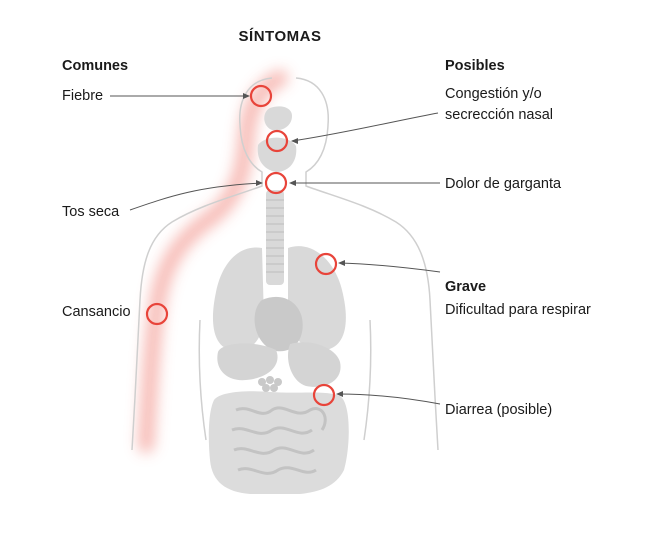  I want to click on label-congestion-line1: Congestión y/o, so click(493, 94).